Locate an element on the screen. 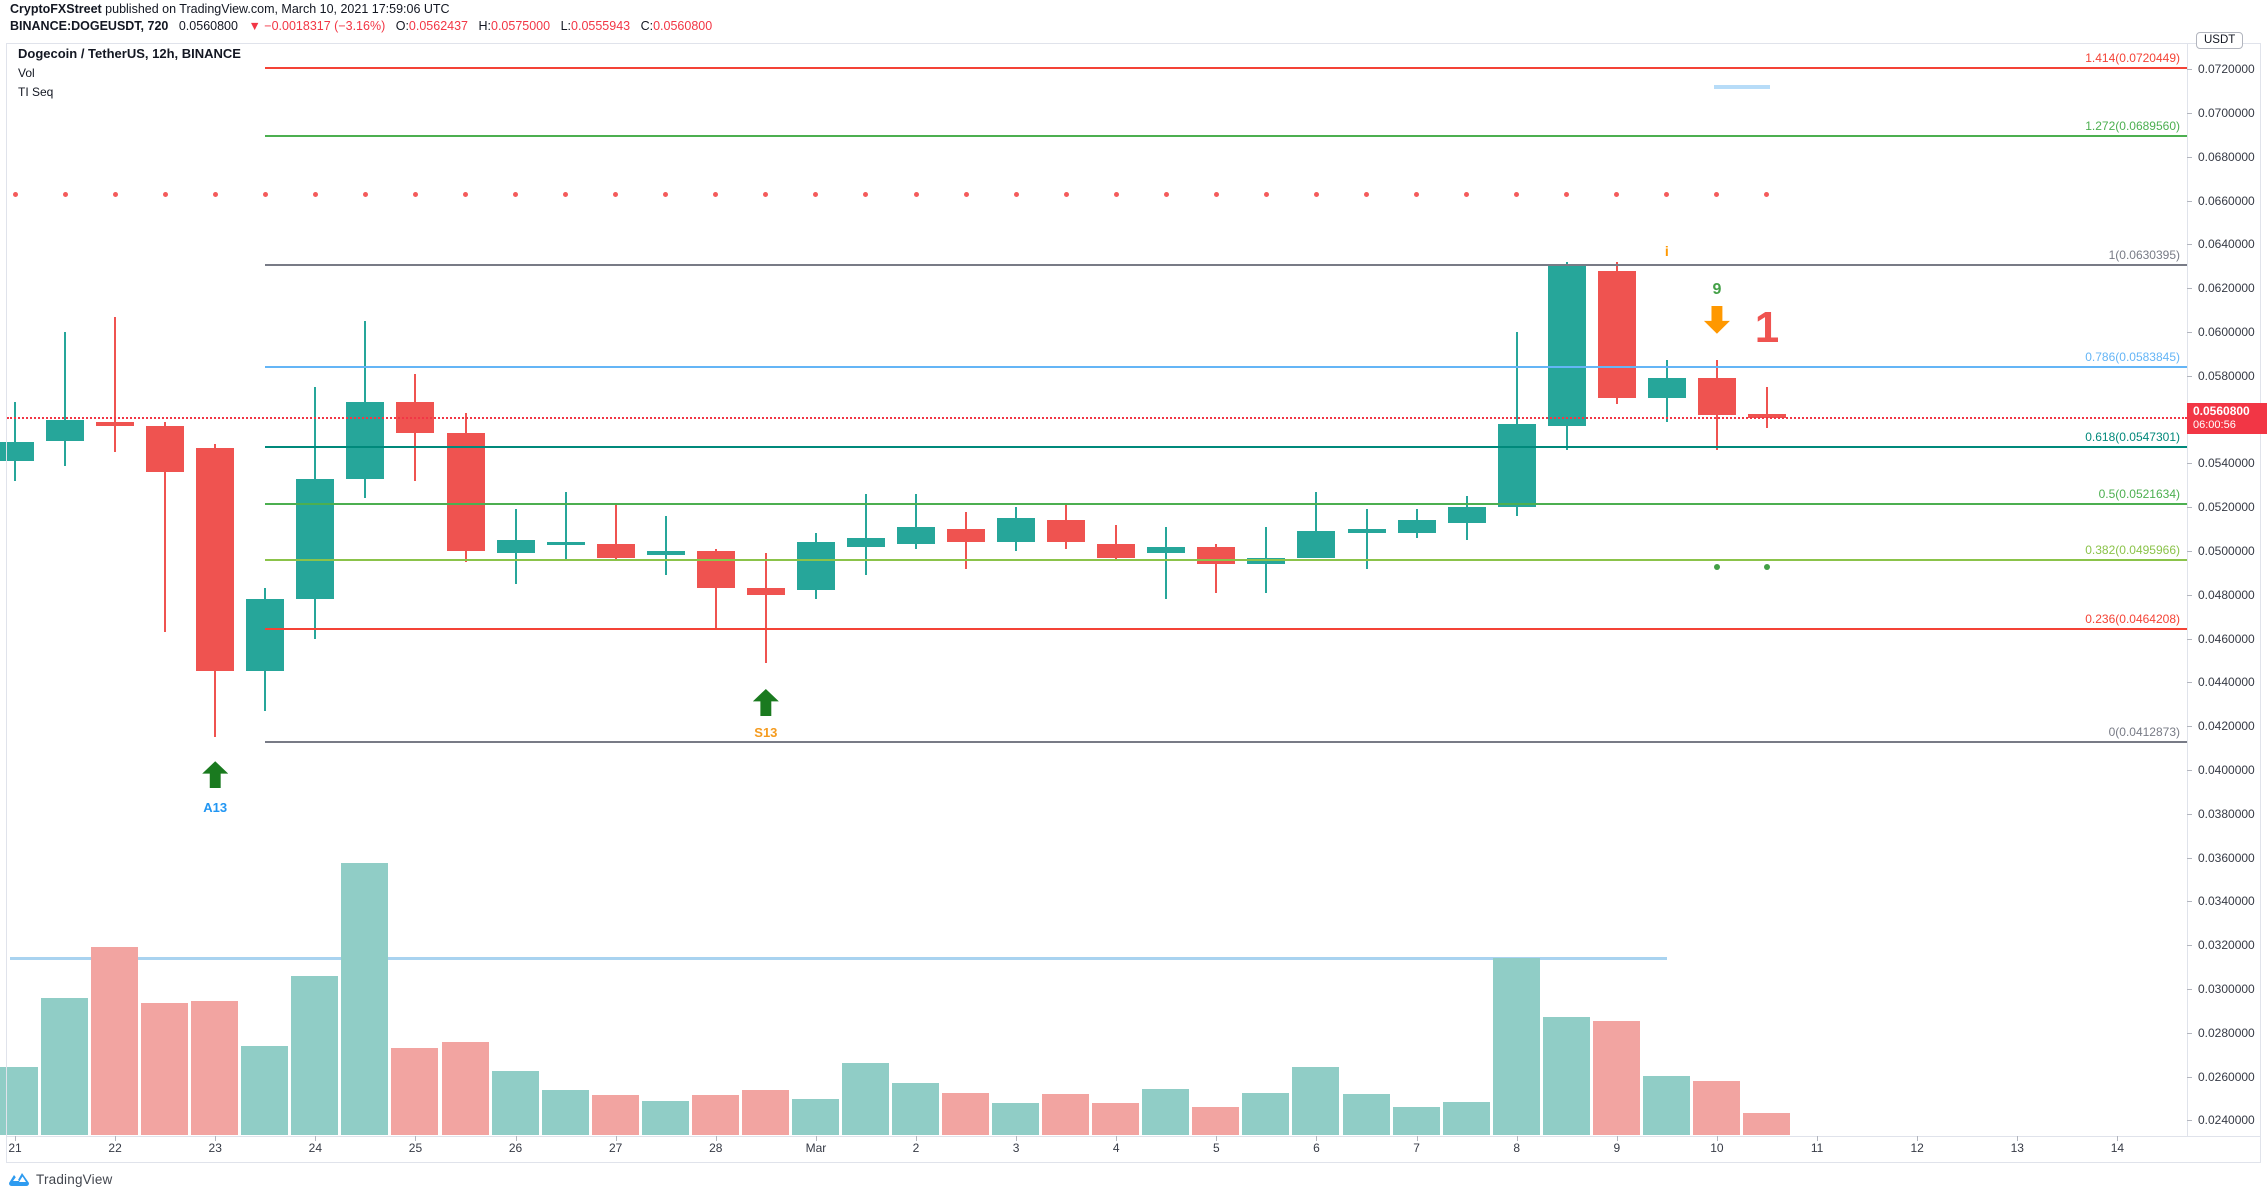 The width and height of the screenshot is (2267, 1200). current-price-badge: 0.0560800 06:00:56 is located at coordinates (2227, 418).